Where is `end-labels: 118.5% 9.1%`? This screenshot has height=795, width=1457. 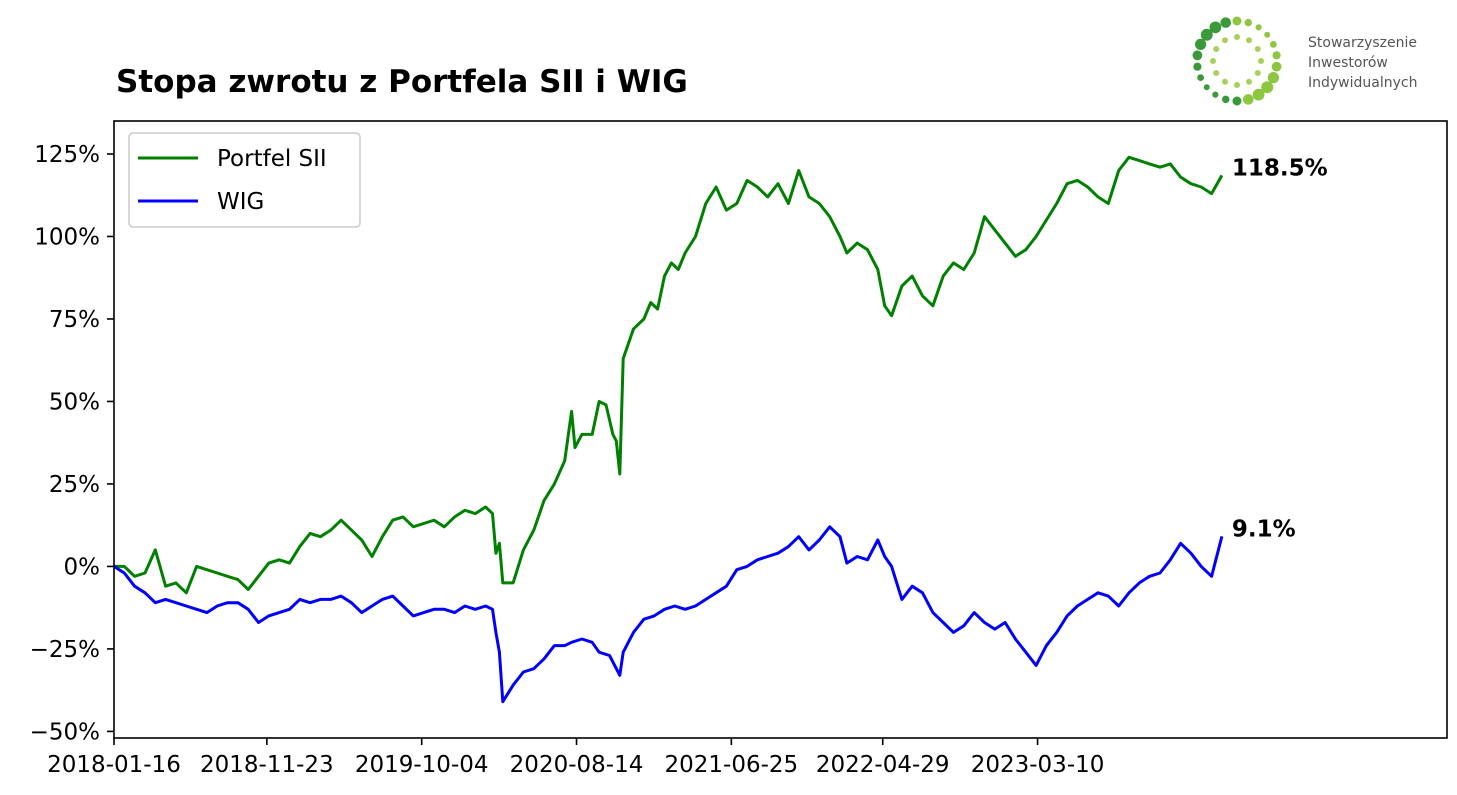
end-labels: 118.5% 9.1% is located at coordinates (1280, 348).